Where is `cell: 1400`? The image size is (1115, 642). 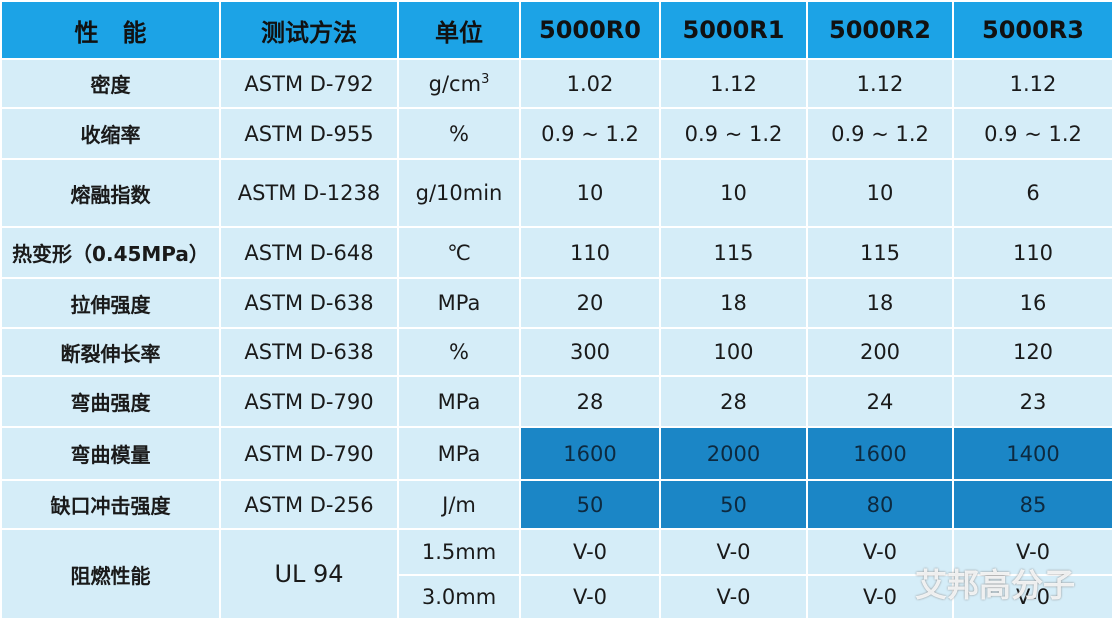 cell: 1400 is located at coordinates (1033, 453).